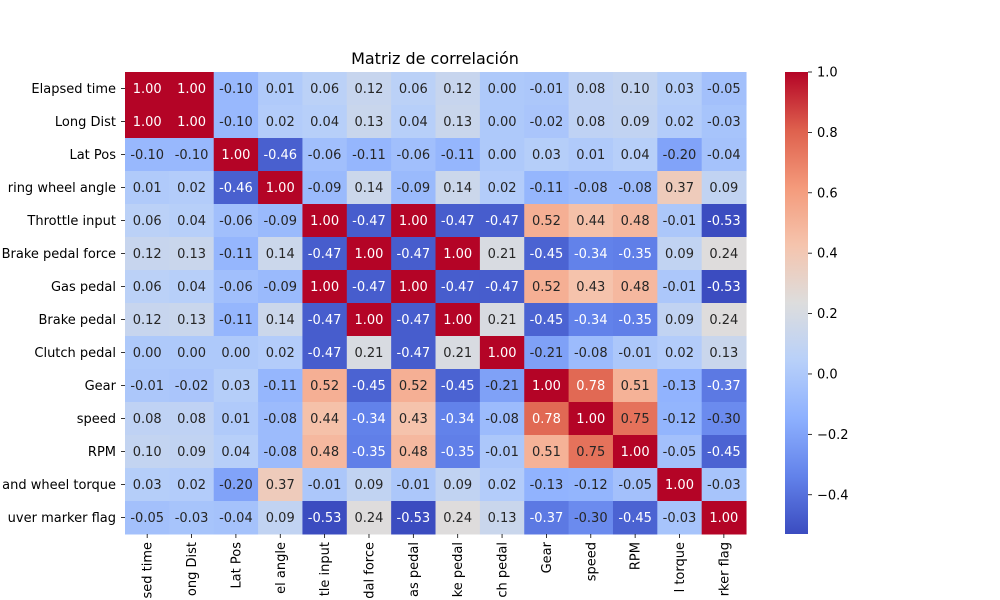 This screenshot has height=600, width=1000. I want to click on column-label: speed, so click(591, 561).